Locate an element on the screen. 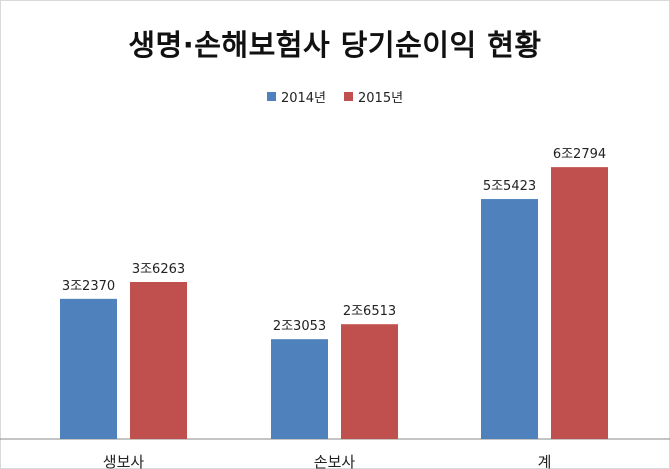  category-label-1: 손보사 is located at coordinates (335, 461).